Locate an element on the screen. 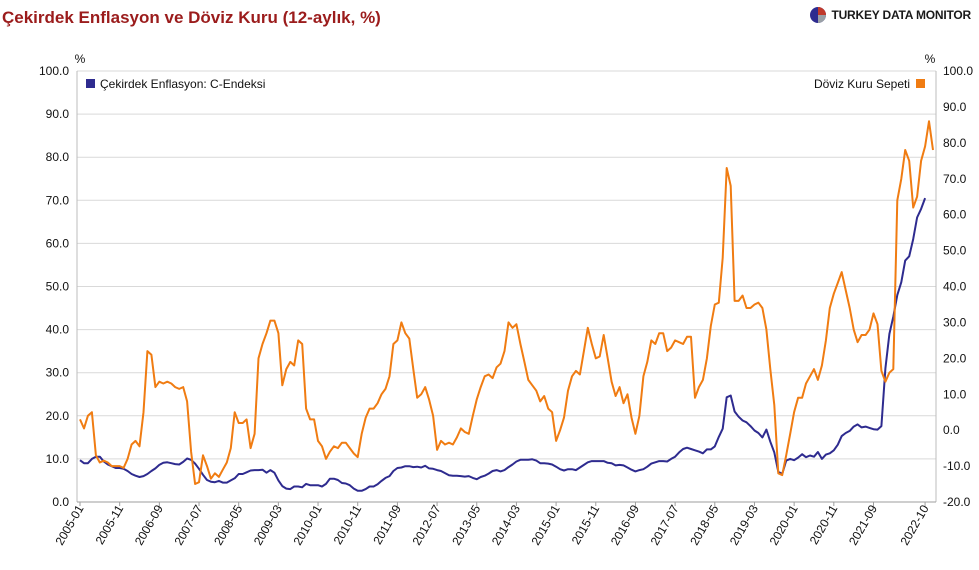 Image resolution: width=979 pixels, height=570 pixels. x-tick-label: 2016-09 is located at coordinates (625, 524).